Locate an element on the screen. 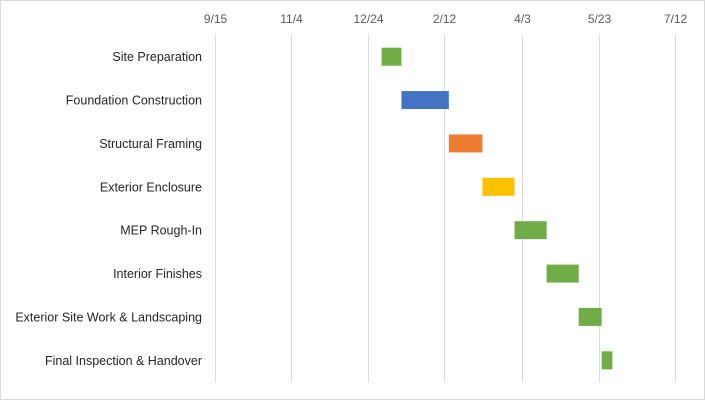  x-tick-label: 12/24 is located at coordinates (368, 19).